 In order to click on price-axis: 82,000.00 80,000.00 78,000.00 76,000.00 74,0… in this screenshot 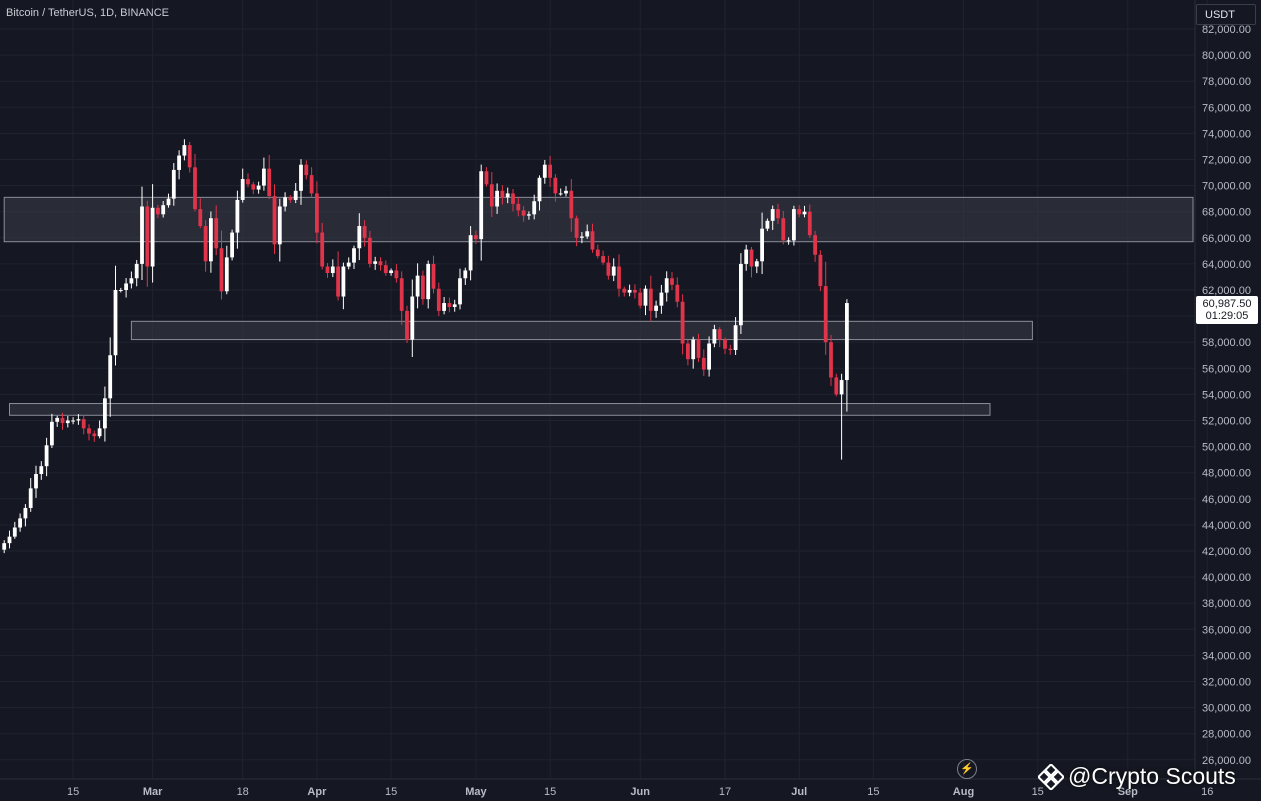, I will do `click(1226, 395)`.